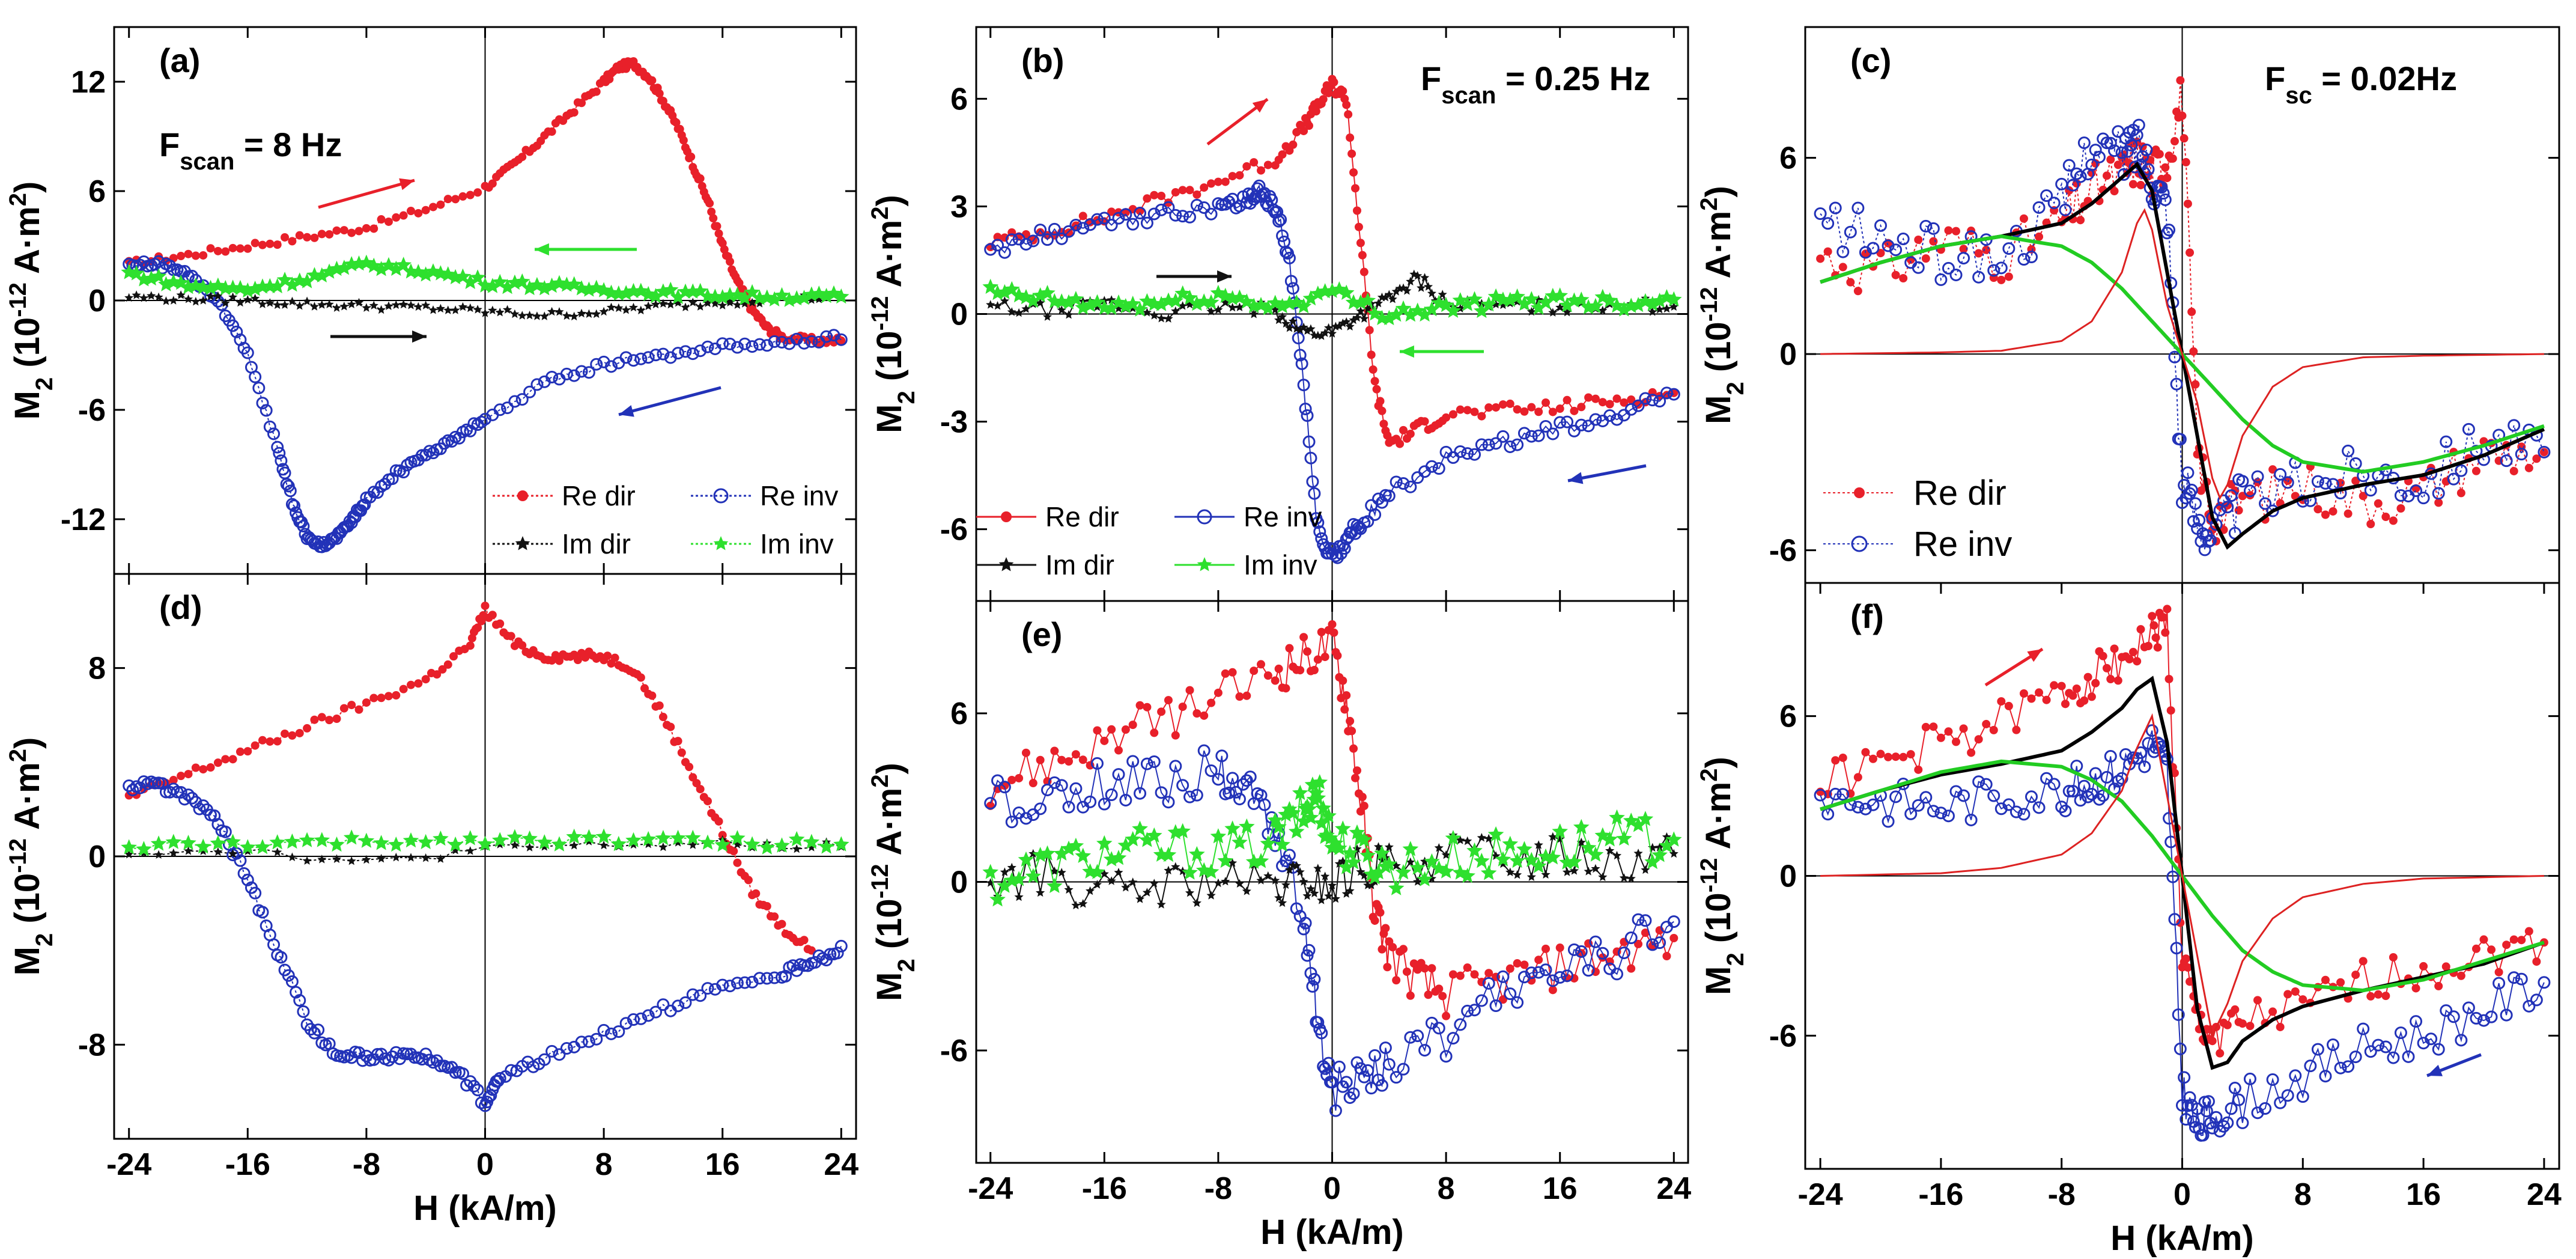 The width and height of the screenshot is (2576, 1259). What do you see at coordinates (1722, 305) in the screenshot?
I see `y-axis-title: M2 (10-12 A·m2)` at bounding box center [1722, 305].